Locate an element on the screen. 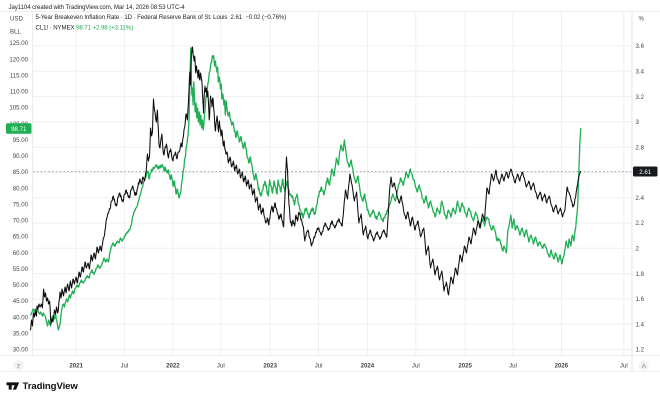 Image resolution: width=660 pixels, height=400 pixels. svg-text: z is located at coordinates (18, 366).